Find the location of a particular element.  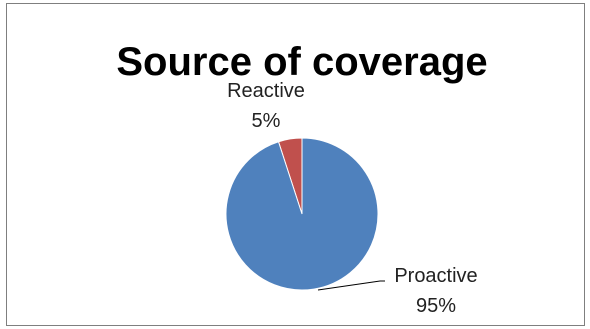

pie-slice-proactive is located at coordinates (302, 214).